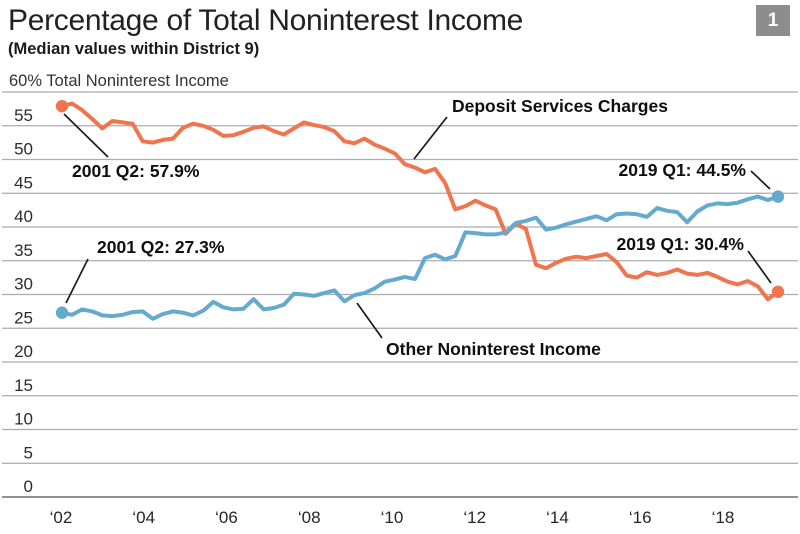  Describe the element at coordinates (86, 135) in the screenshot. I see `annotation-deposit-start-connector` at that location.